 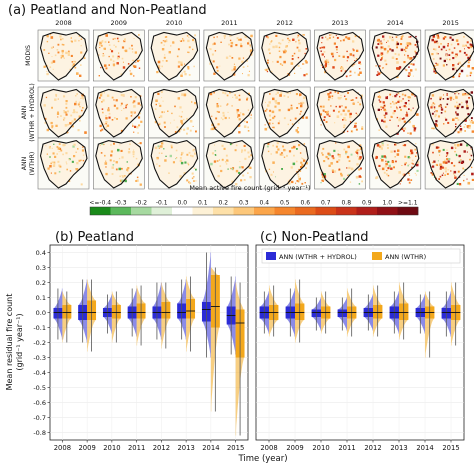 I want to click on panel-a-title: (a) Peatland and Non-Peatland, so click(x=107, y=10).